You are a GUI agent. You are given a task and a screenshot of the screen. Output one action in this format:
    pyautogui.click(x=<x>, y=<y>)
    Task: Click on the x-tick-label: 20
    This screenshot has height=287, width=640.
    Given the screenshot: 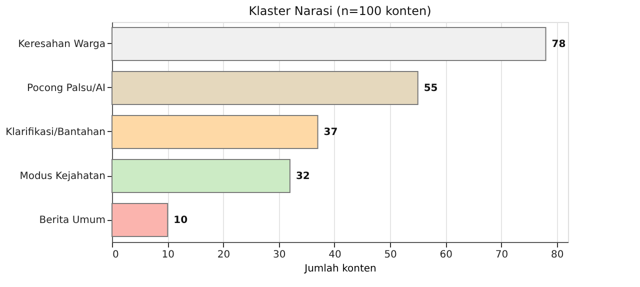 What is the action you would take?
    pyautogui.click(x=223, y=255)
    